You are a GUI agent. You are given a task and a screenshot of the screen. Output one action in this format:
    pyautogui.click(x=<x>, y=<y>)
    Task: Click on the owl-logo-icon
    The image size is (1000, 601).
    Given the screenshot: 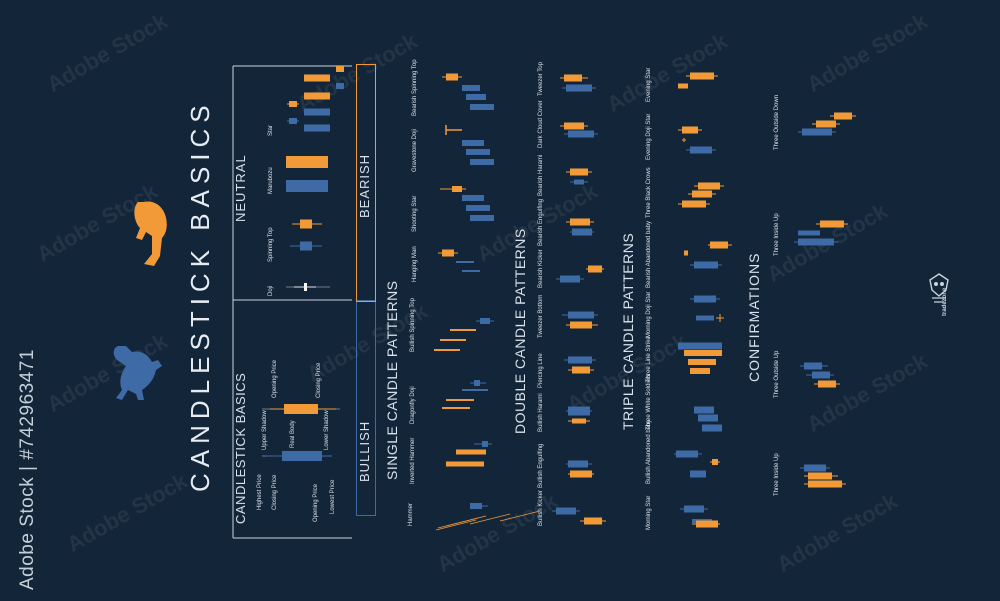 What is the action you would take?
    pyautogui.click(x=939, y=288)
    